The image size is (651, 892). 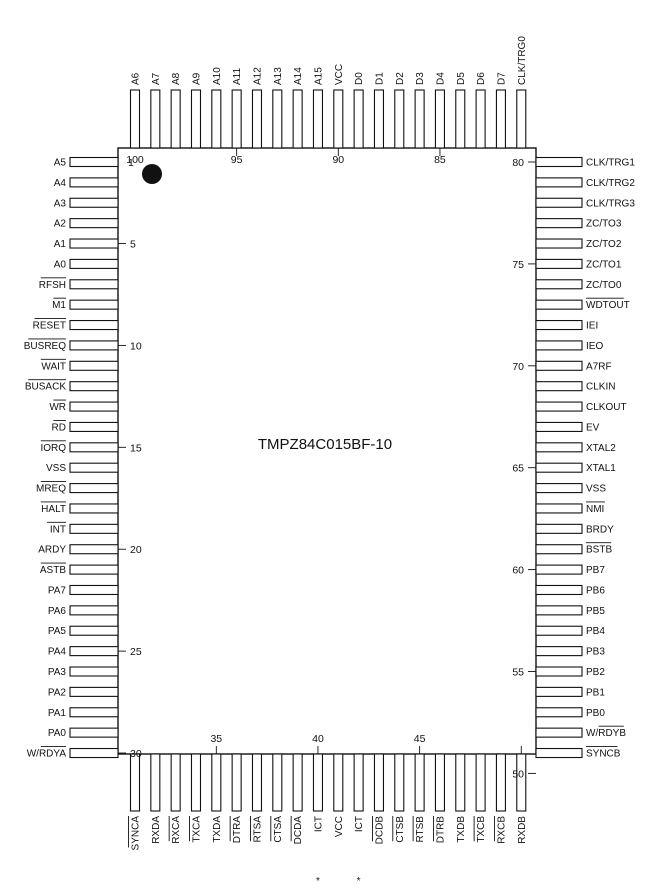 What do you see at coordinates (136, 833) in the screenshot?
I see `pin-label: SYNCA` at bounding box center [136, 833].